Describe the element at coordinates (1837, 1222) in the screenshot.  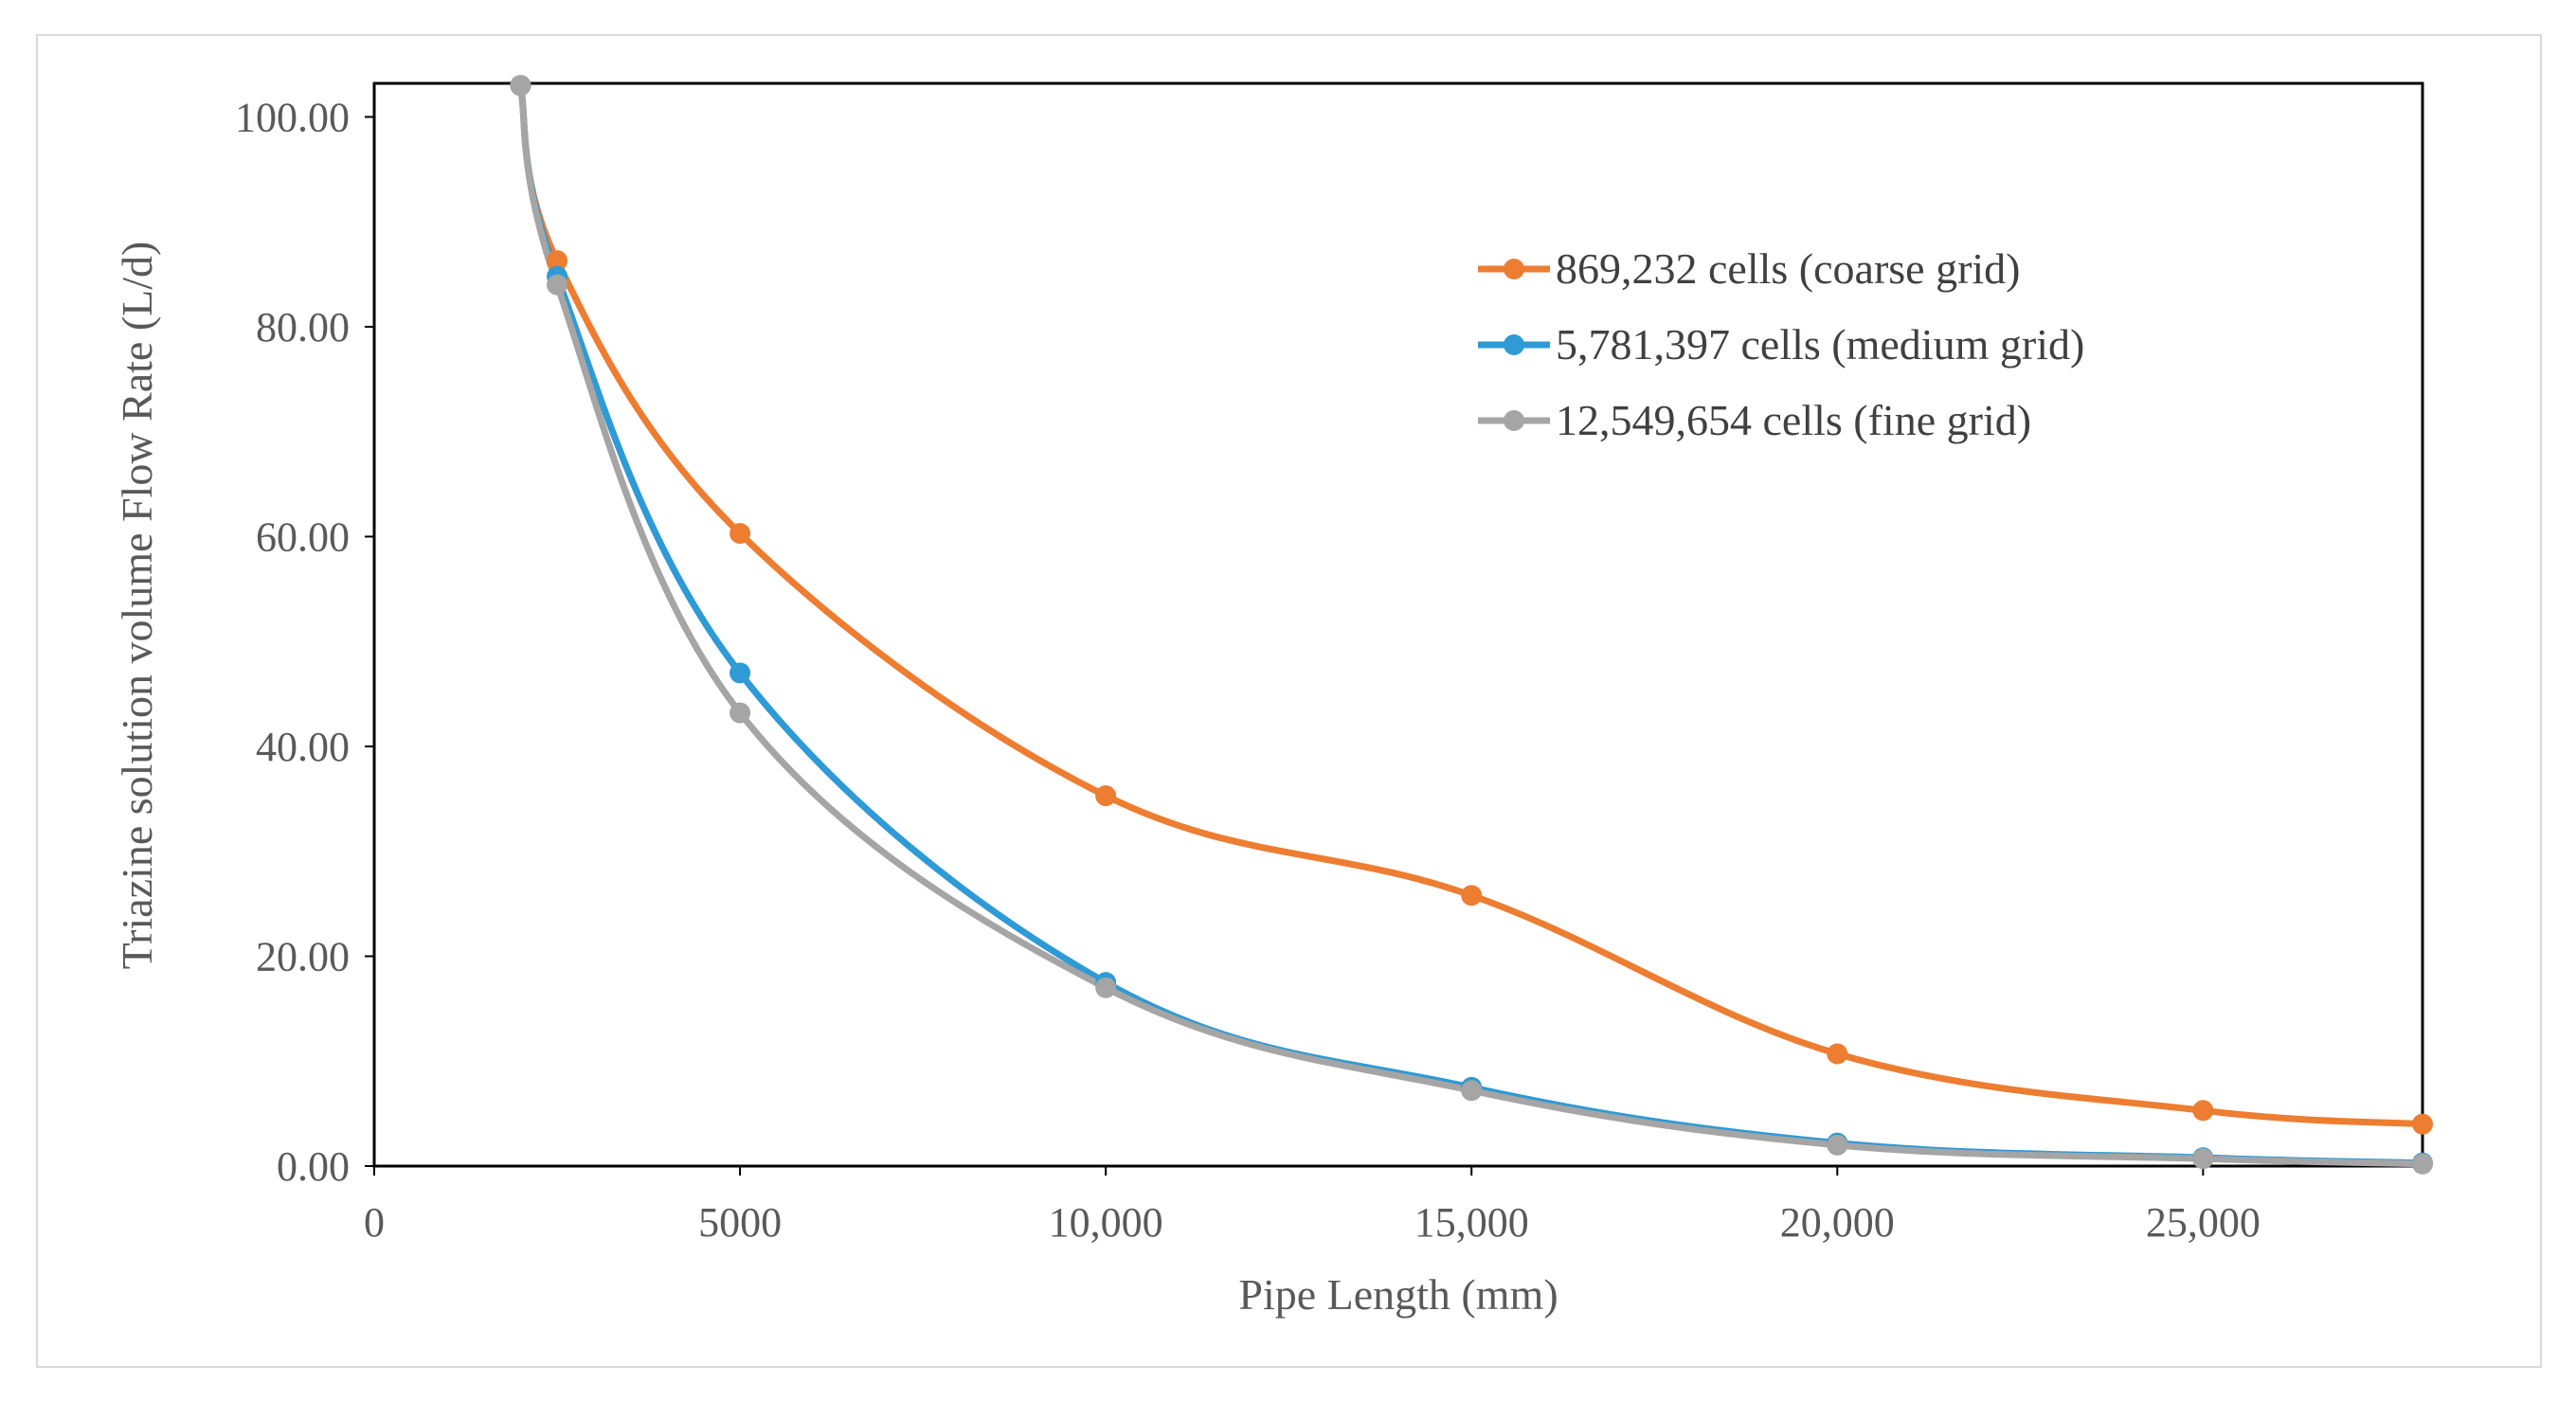
I see `x-tick-label: 20,000` at that location.